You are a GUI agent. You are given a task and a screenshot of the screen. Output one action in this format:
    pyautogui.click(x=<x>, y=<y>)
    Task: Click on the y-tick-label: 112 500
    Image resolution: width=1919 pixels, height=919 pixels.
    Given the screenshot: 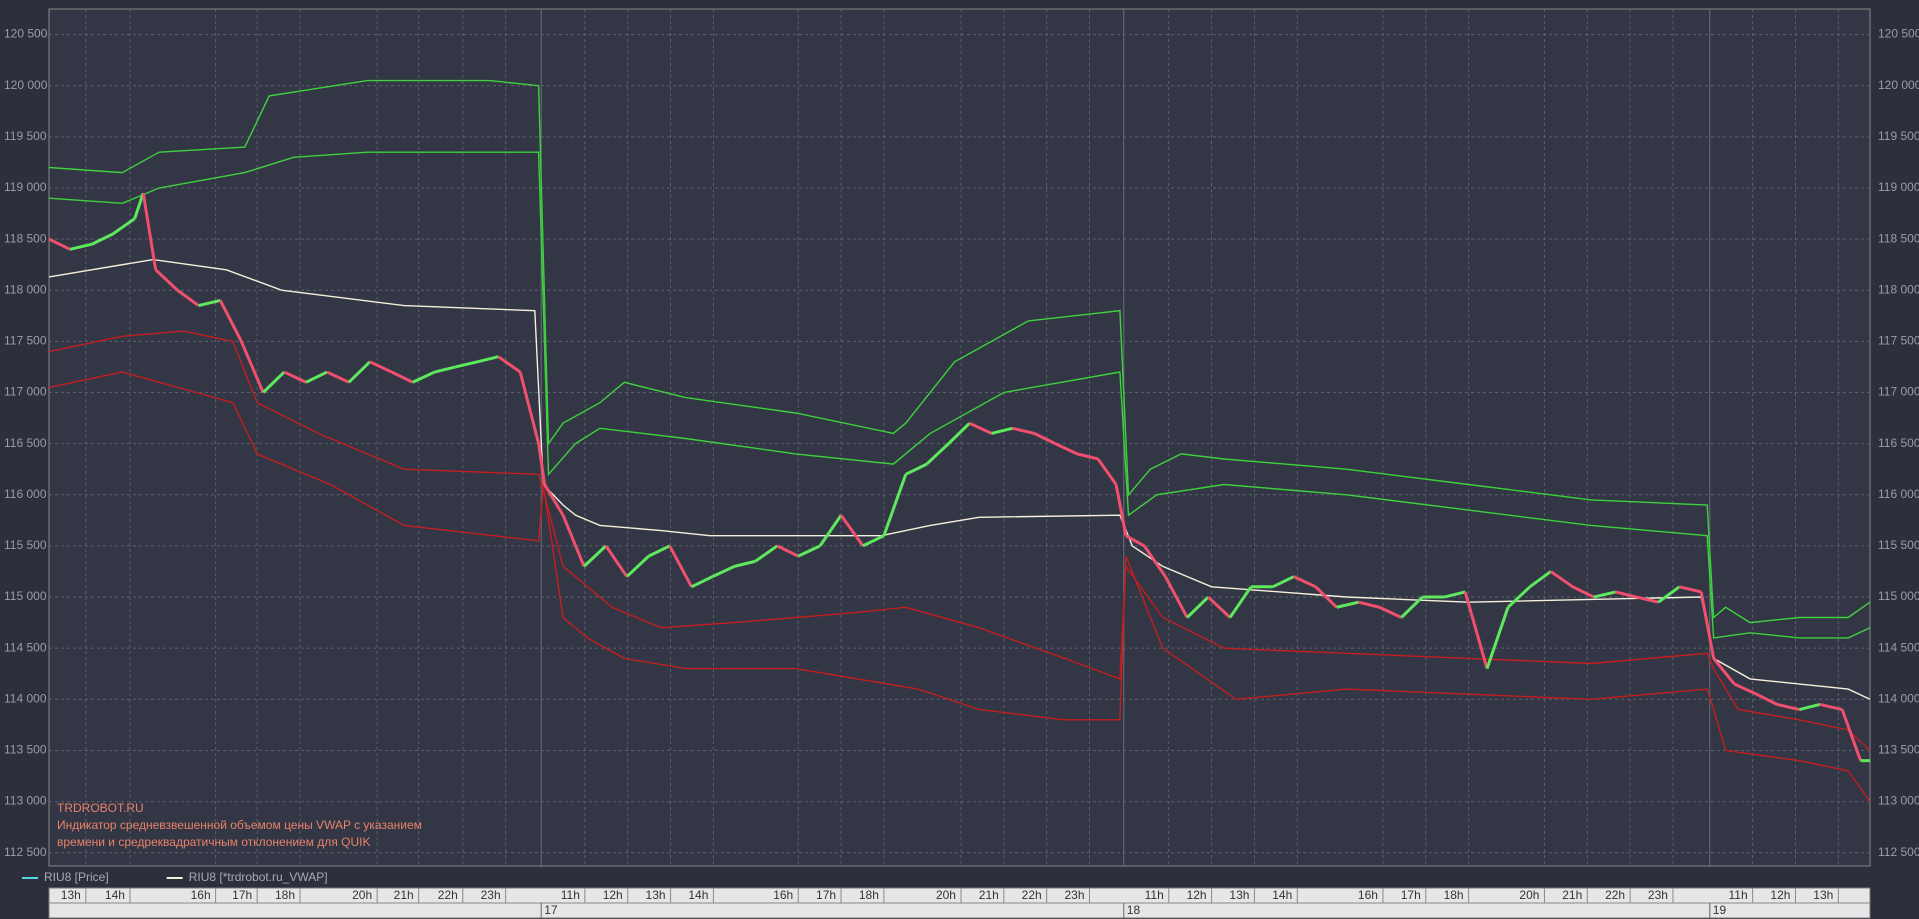 What is the action you would take?
    pyautogui.click(x=25, y=852)
    